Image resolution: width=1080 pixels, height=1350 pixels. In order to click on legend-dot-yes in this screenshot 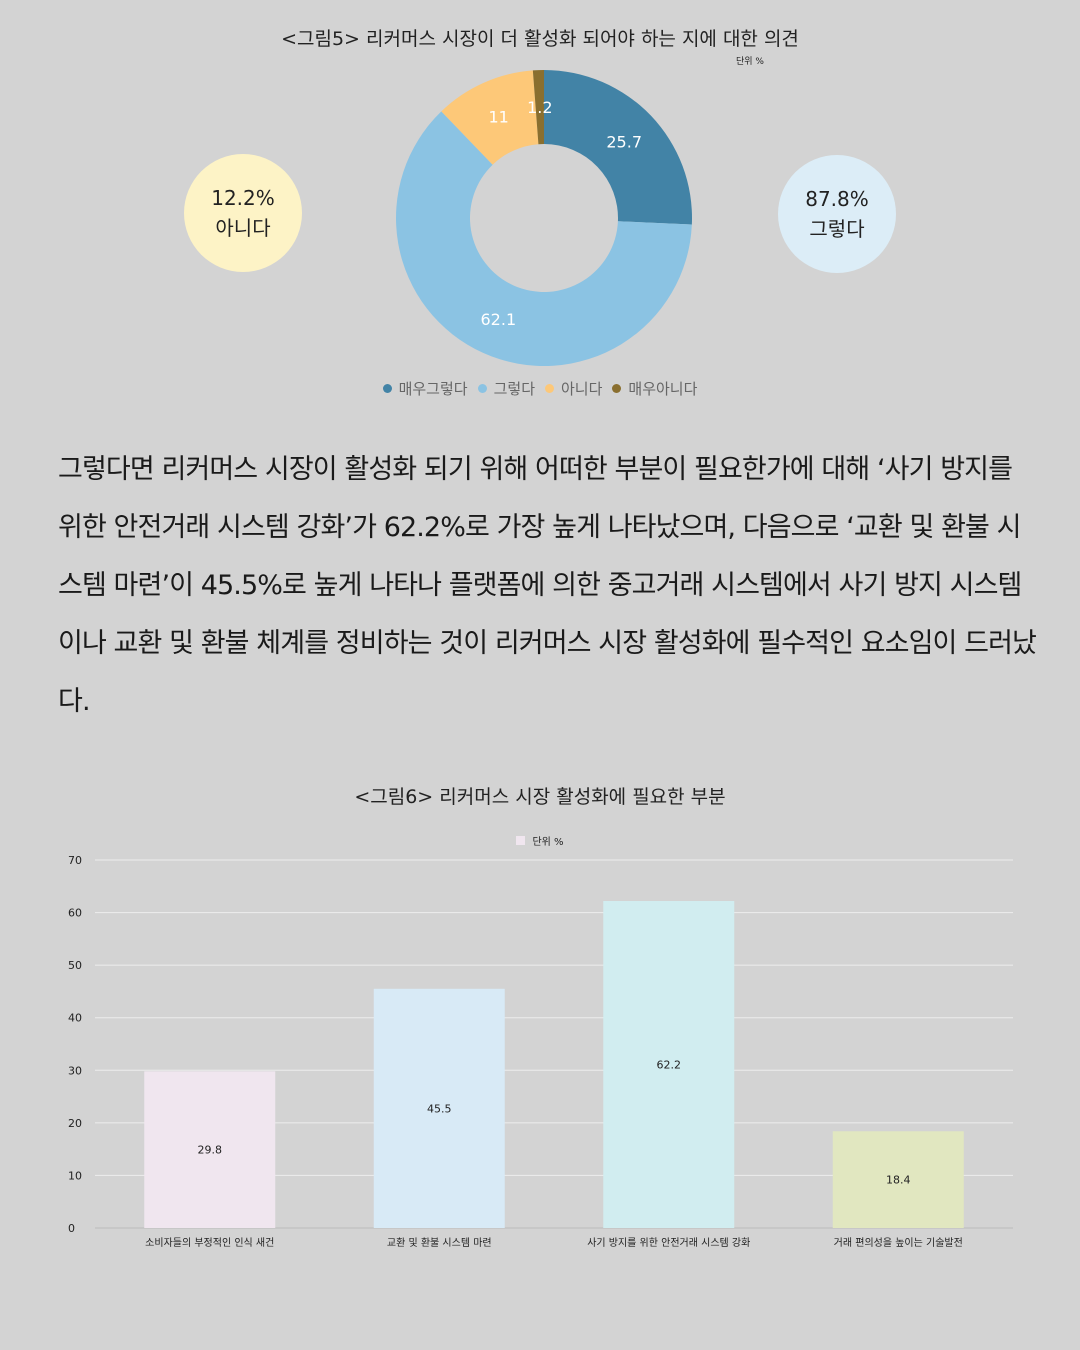, I will do `click(482, 388)`.